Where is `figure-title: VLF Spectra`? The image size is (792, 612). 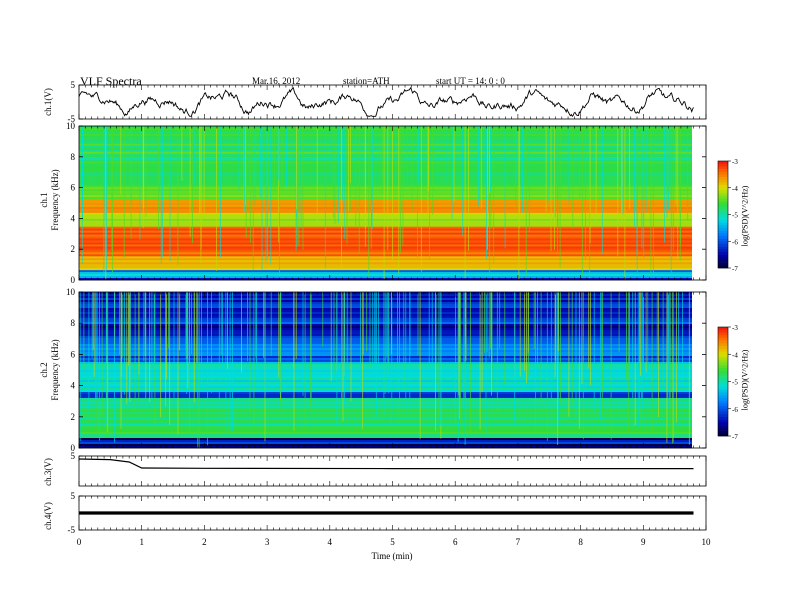 figure-title: VLF Spectra is located at coordinates (111, 81).